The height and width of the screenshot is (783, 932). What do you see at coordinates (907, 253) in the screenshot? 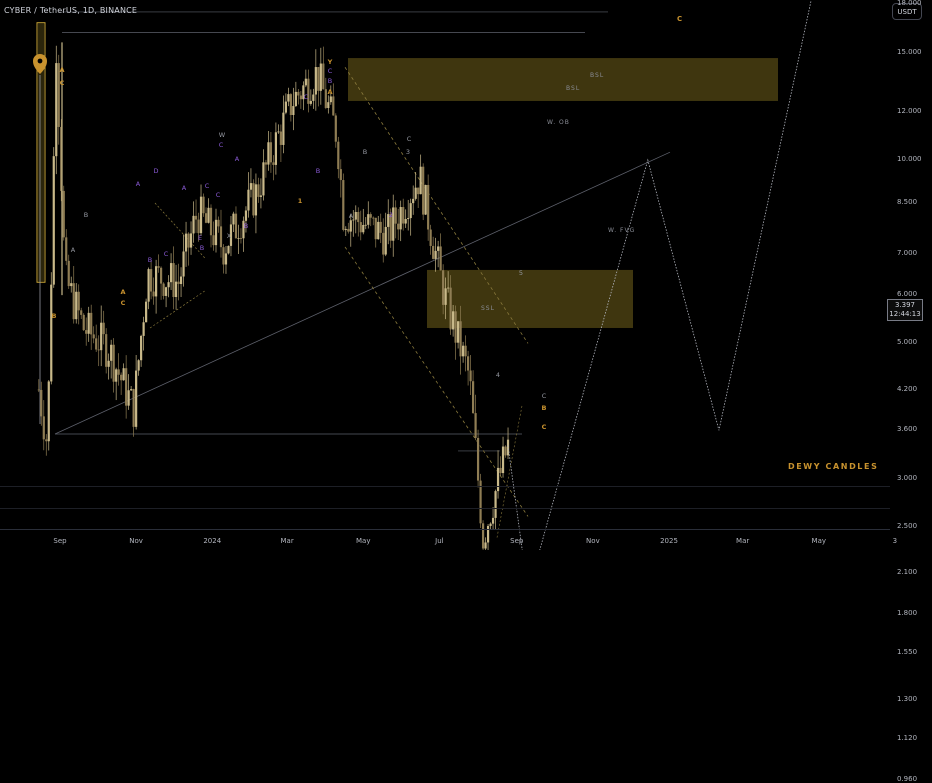
I see `price-tick: 7.000` at bounding box center [907, 253].